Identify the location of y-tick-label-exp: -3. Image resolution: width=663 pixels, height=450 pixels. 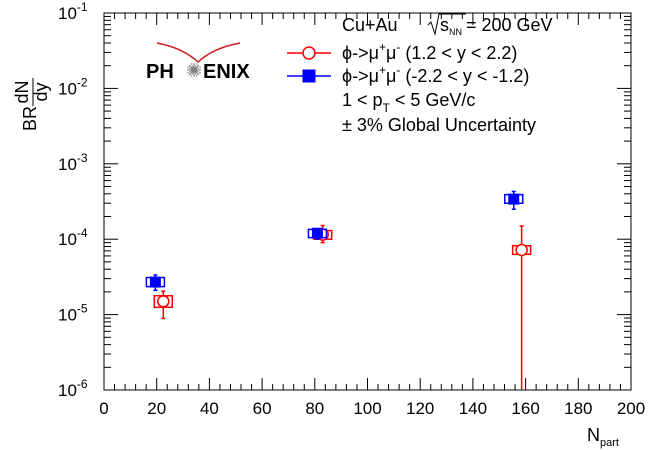
(82, 158).